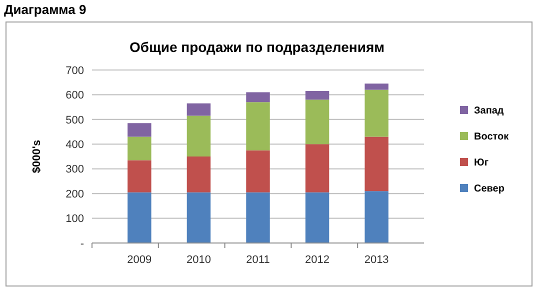 This screenshot has height=298, width=554. I want to click on y-tick-label: 400, so click(75, 144).